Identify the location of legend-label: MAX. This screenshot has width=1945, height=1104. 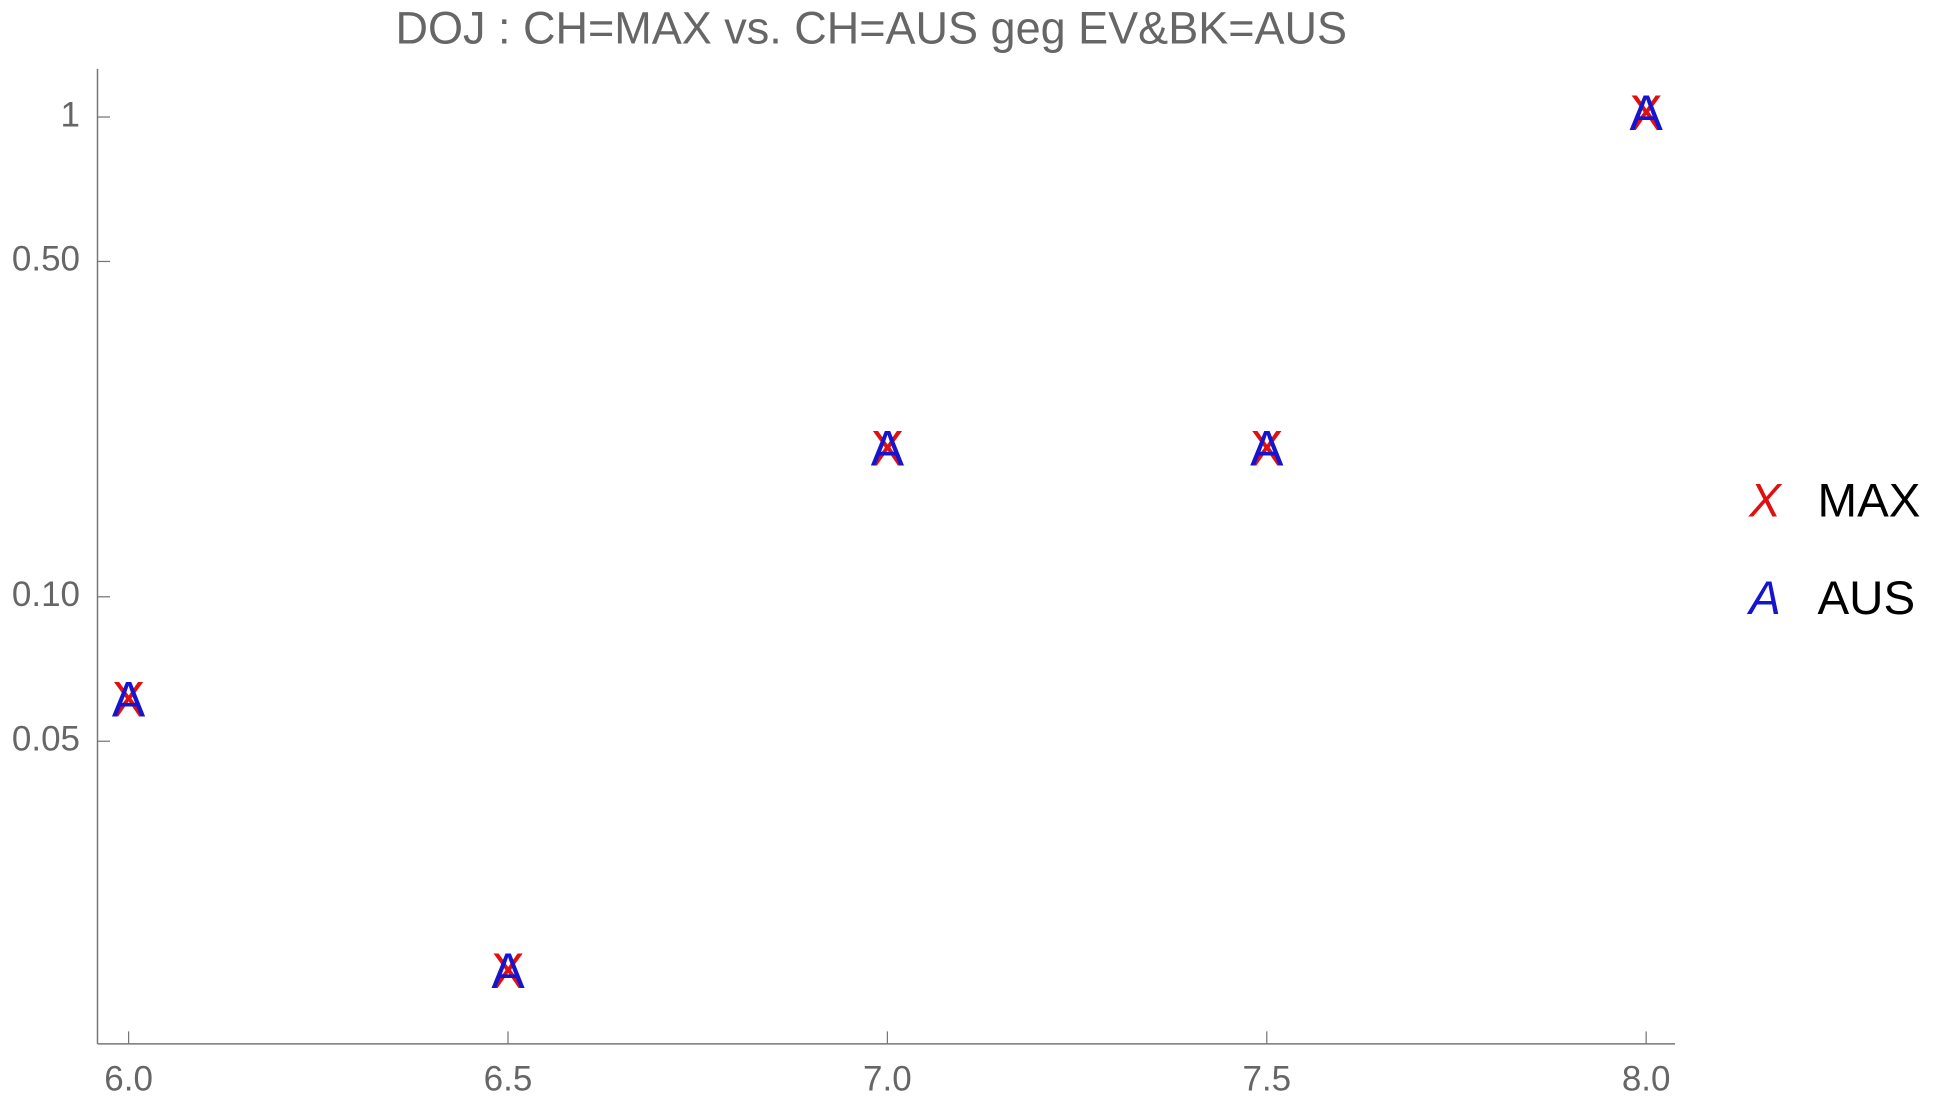
(1869, 500).